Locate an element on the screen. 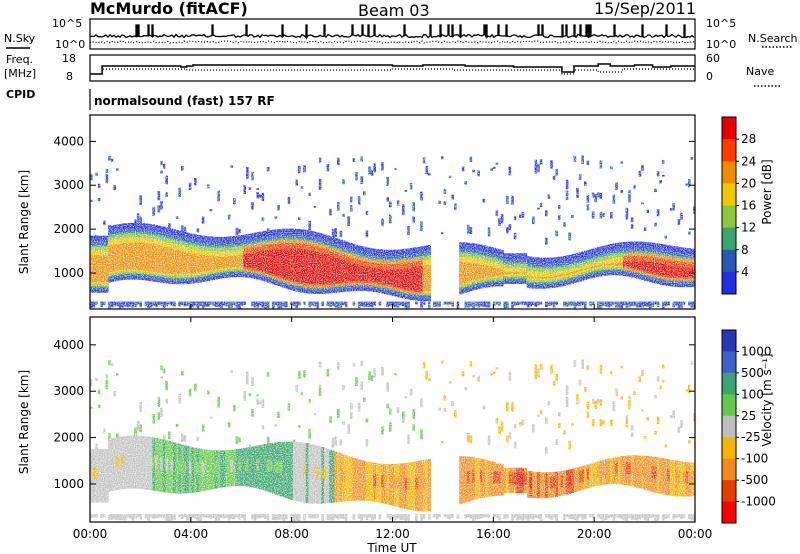 The width and height of the screenshot is (800, 554). noise-left-tick-bottom: 10^0 is located at coordinates (70, 44).